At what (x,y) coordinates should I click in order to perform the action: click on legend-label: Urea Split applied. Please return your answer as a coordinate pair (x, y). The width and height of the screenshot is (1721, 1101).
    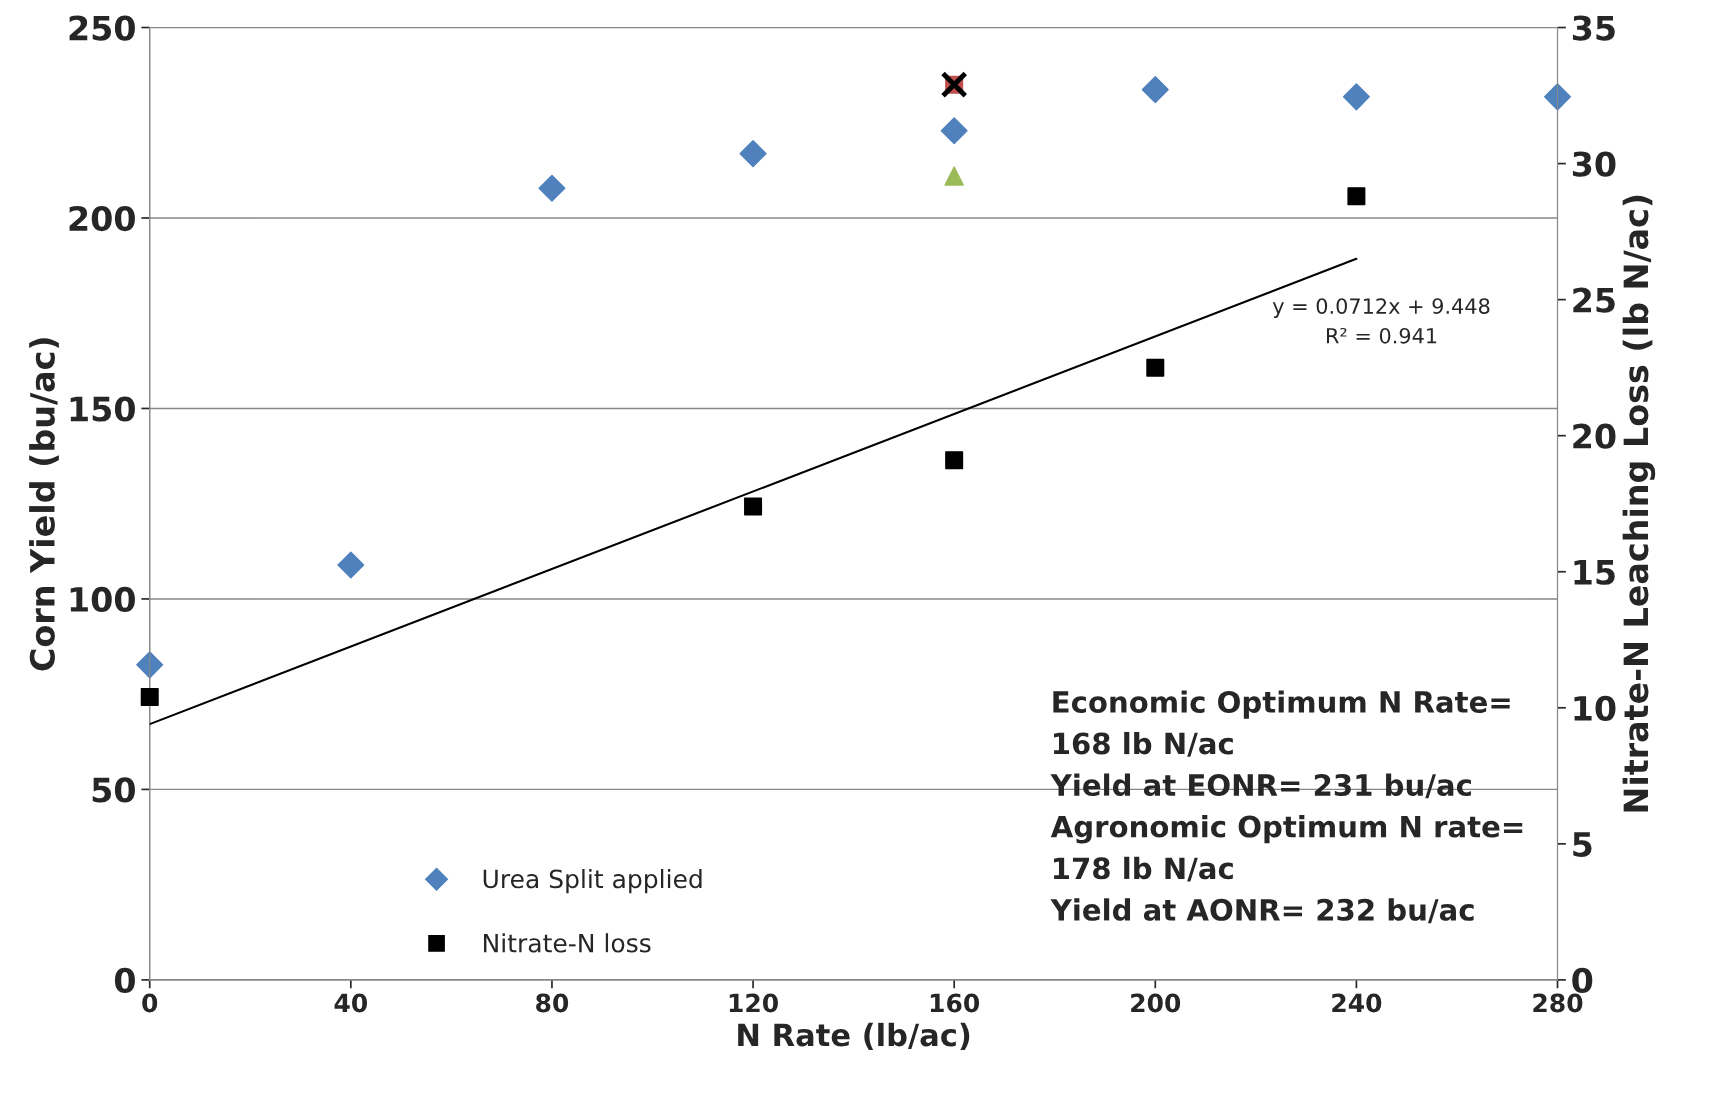
    Looking at the image, I should click on (592, 881).